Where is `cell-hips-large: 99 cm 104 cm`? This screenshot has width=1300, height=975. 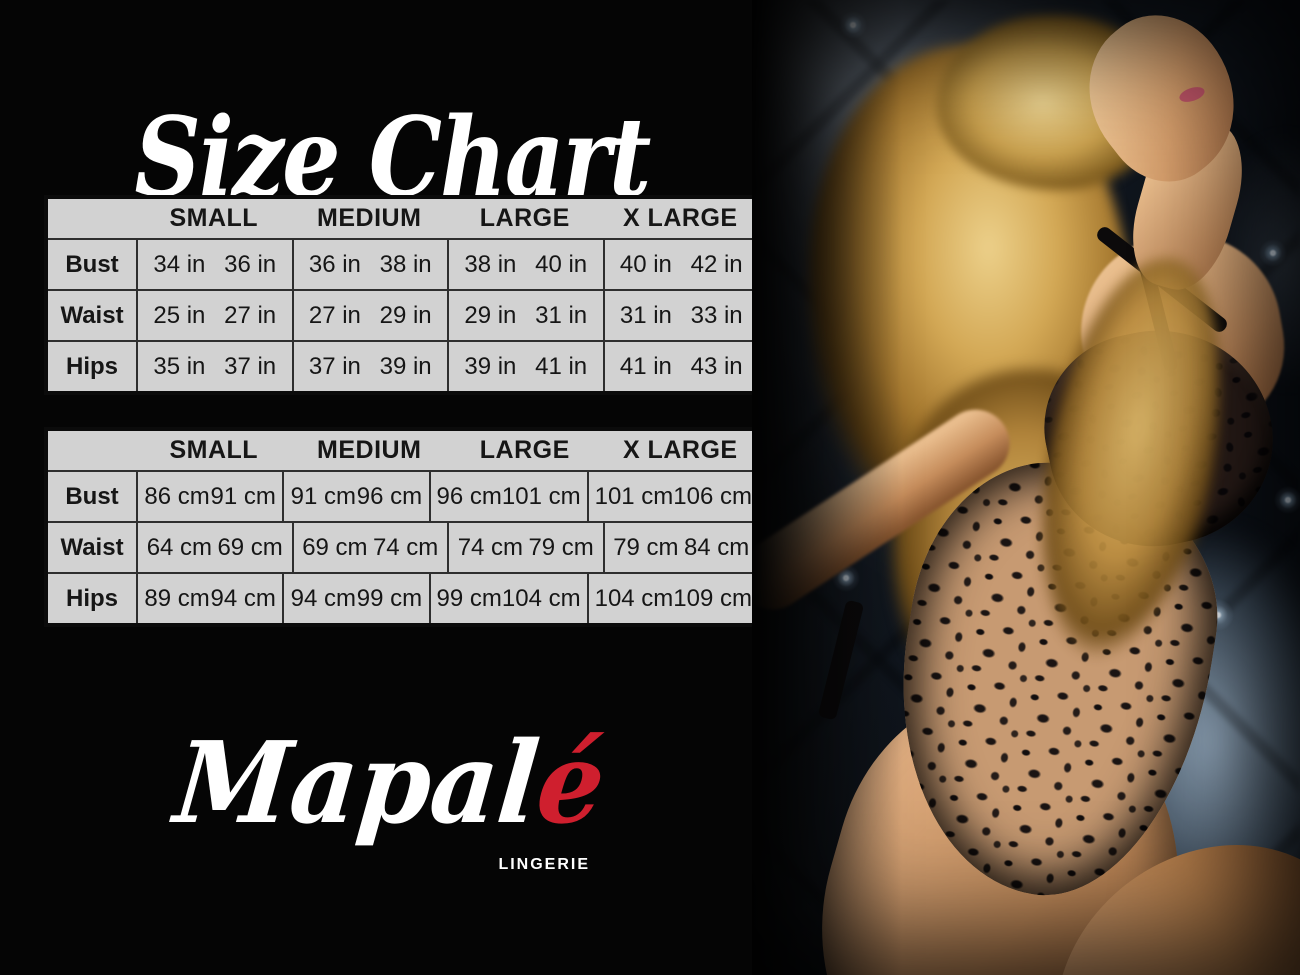
cell-hips-large: 99 cm 104 cm is located at coordinates (507, 598).